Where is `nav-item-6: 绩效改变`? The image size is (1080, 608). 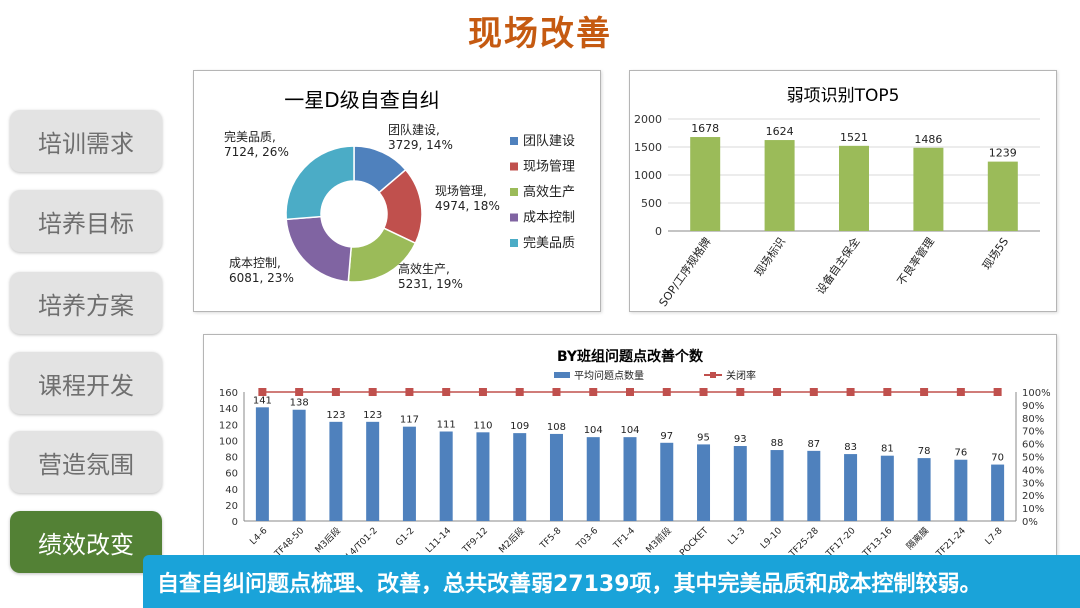
nav-item-6: 绩效改变 is located at coordinates (86, 542).